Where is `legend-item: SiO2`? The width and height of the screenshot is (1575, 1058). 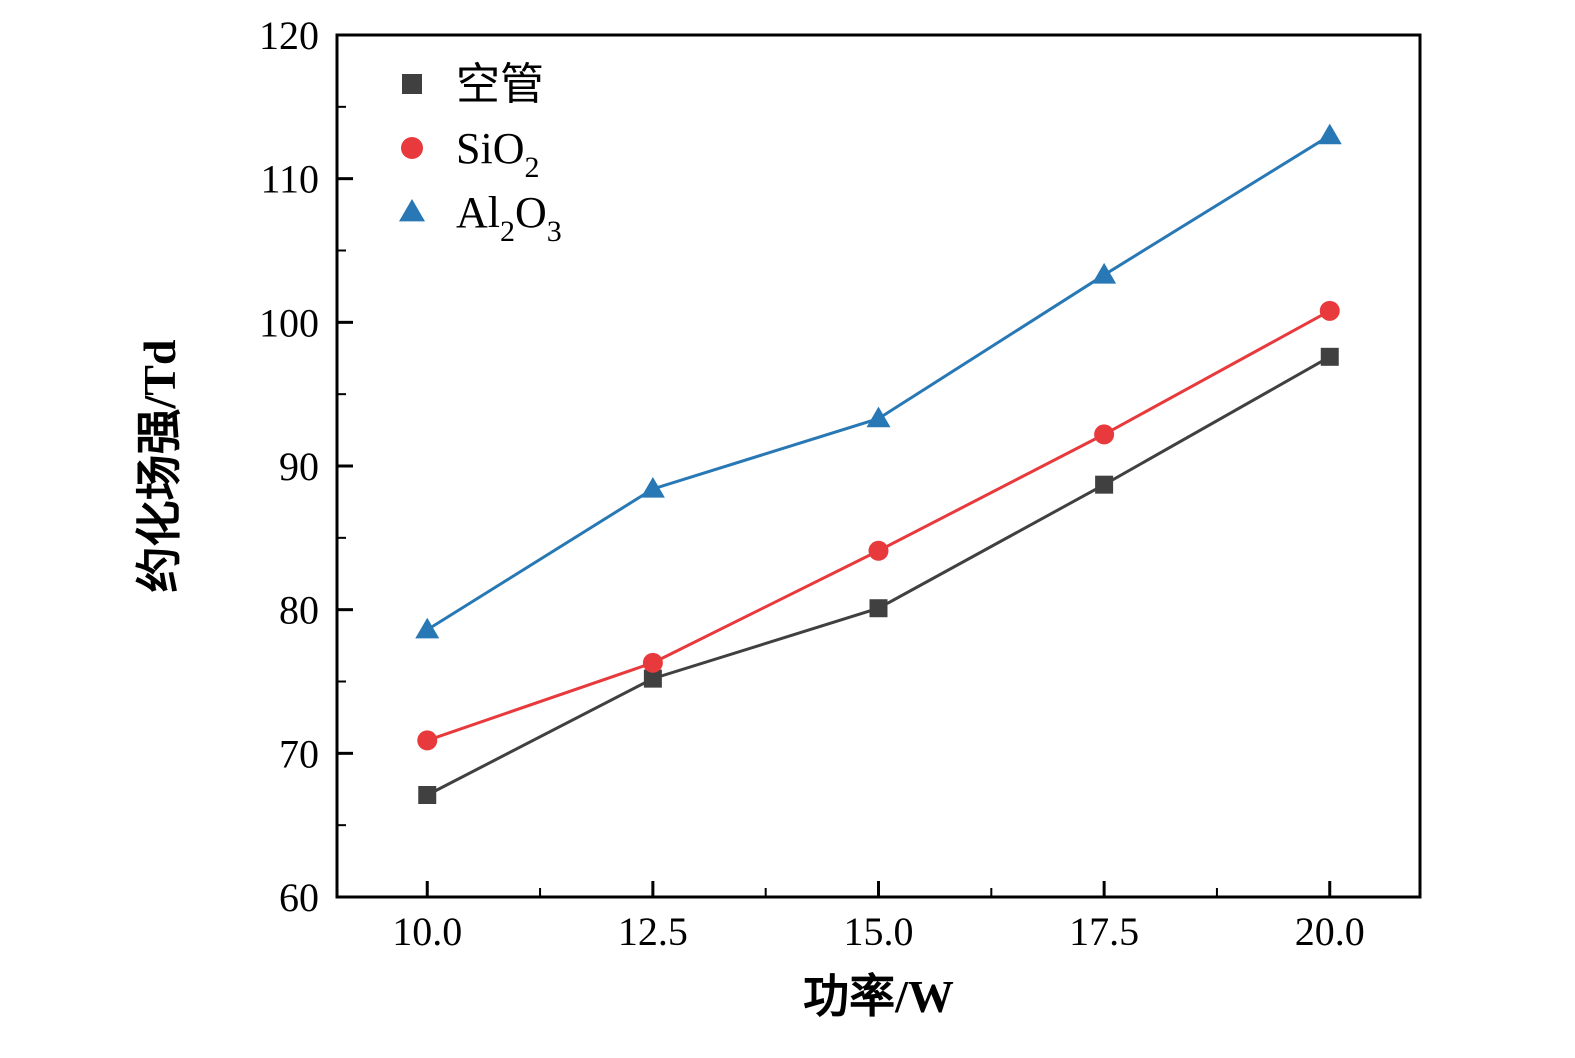 legend-item: SiO2 is located at coordinates (470, 154).